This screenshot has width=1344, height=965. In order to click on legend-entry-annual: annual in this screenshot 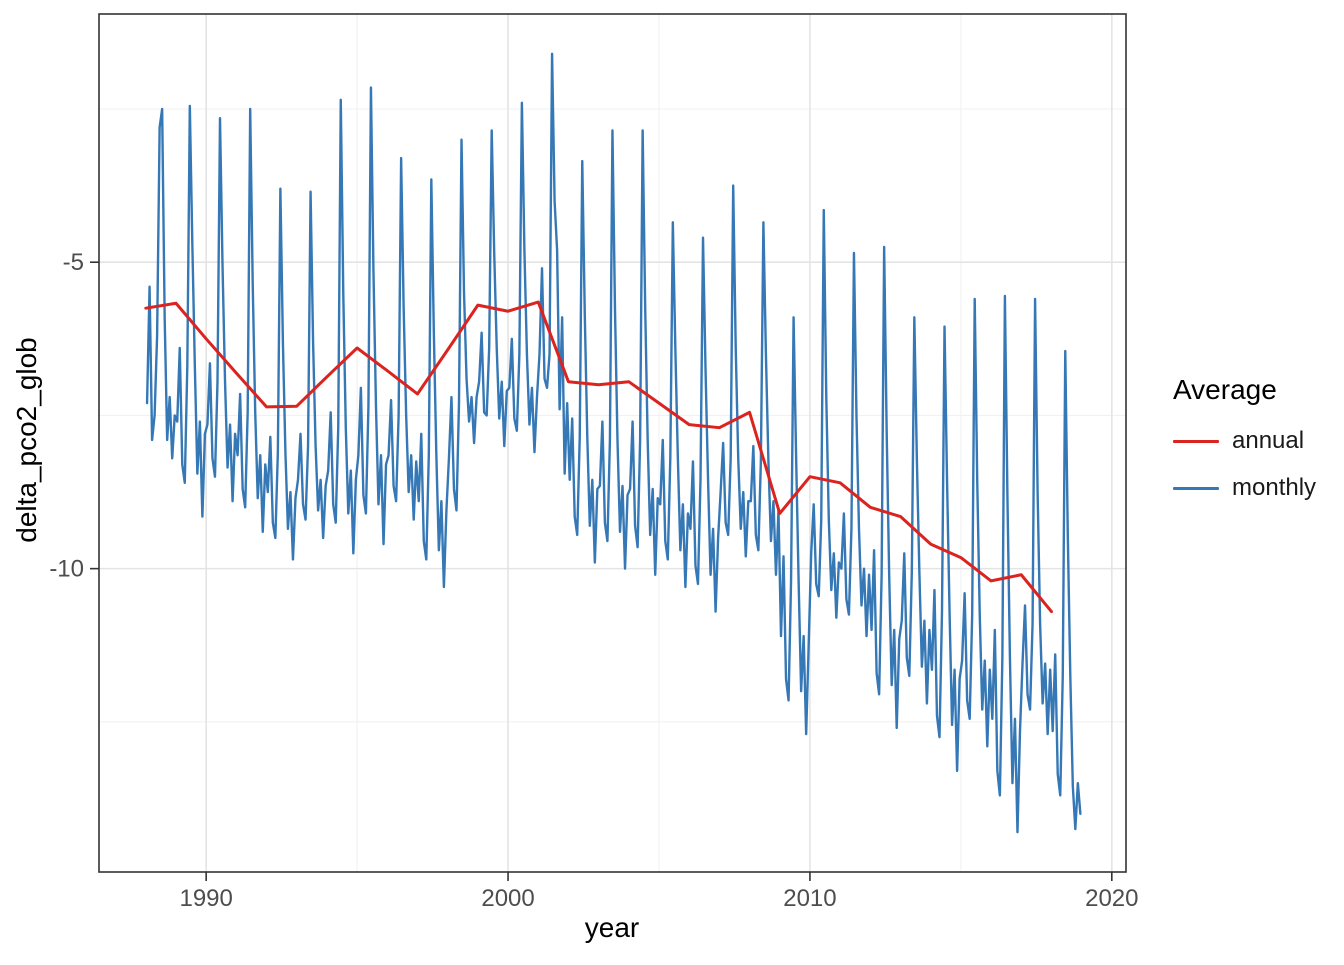, I will do `click(1244, 441)`.